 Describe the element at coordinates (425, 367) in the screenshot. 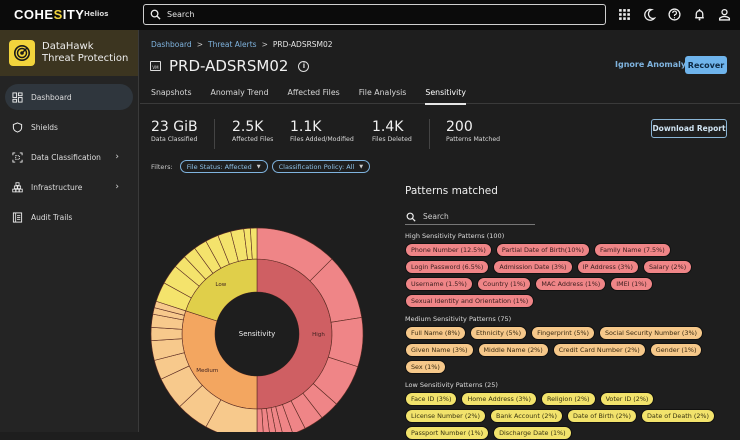

I see `pattern-chip: Sex (1%)` at that location.